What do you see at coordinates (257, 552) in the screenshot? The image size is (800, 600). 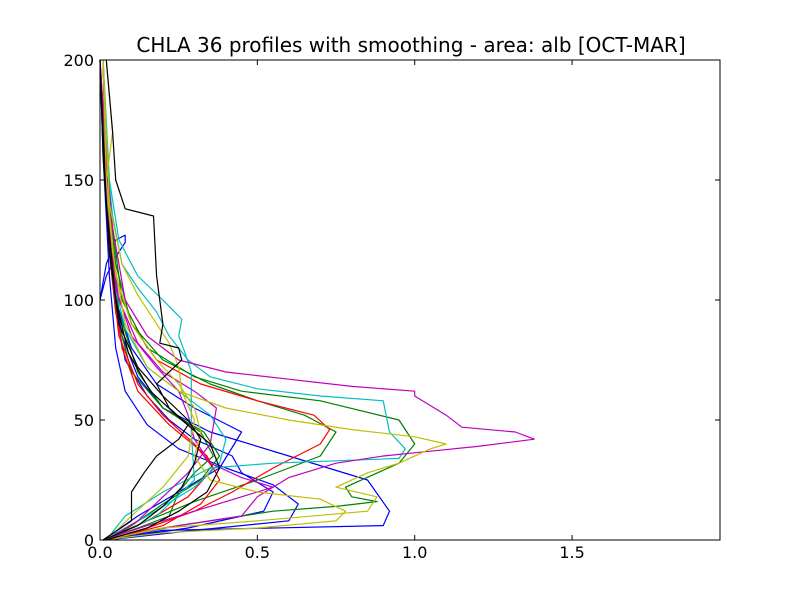 I see `x-tick-label: 0.5` at bounding box center [257, 552].